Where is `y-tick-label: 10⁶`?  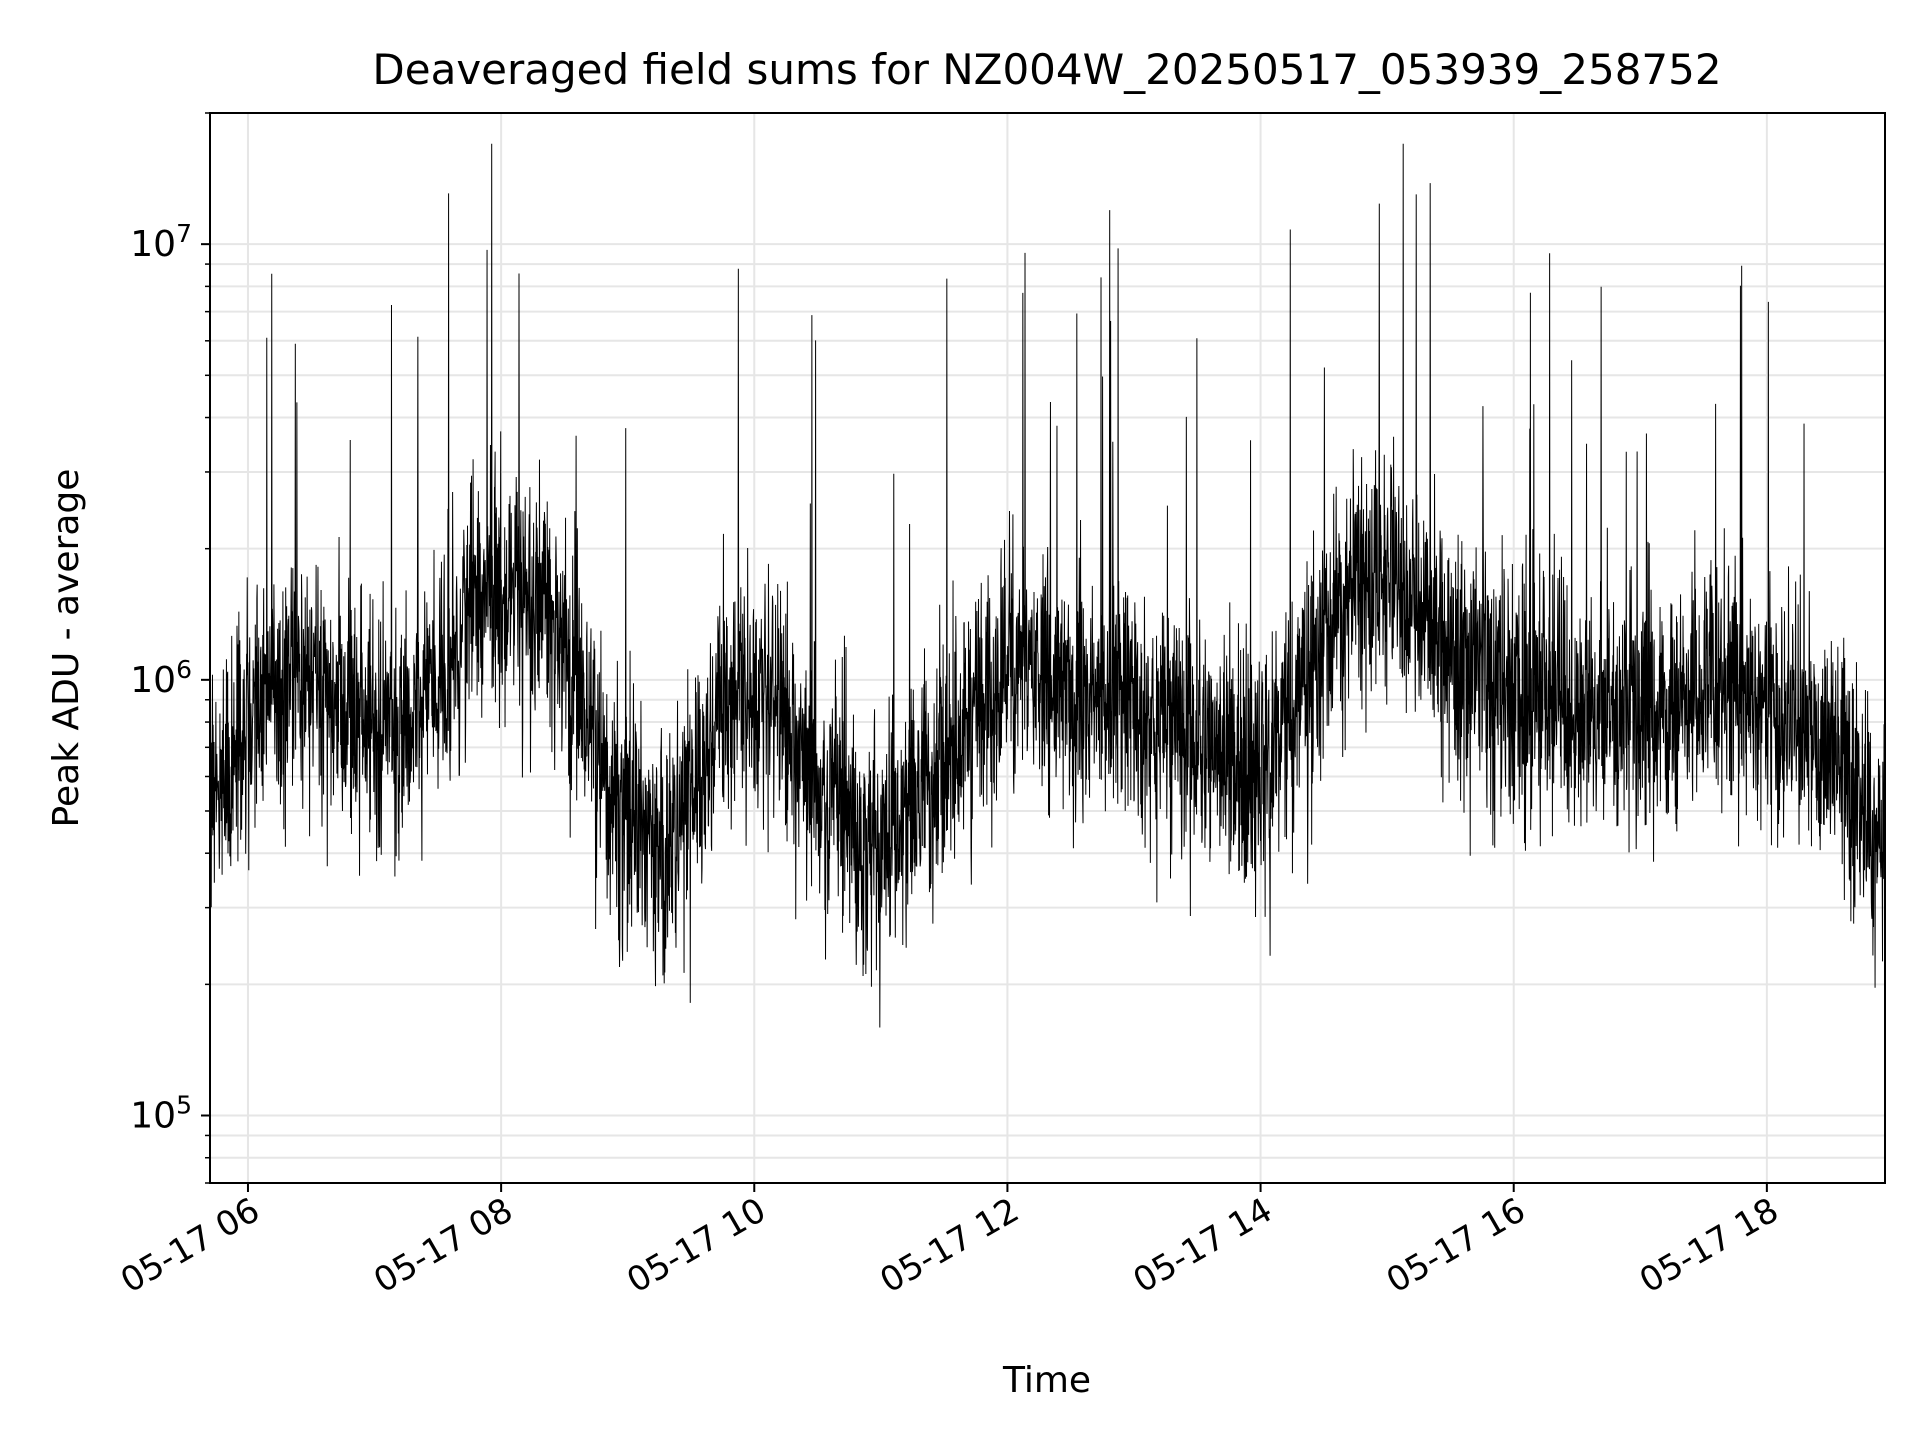 y-tick-label: 10⁶ is located at coordinates (161, 678).